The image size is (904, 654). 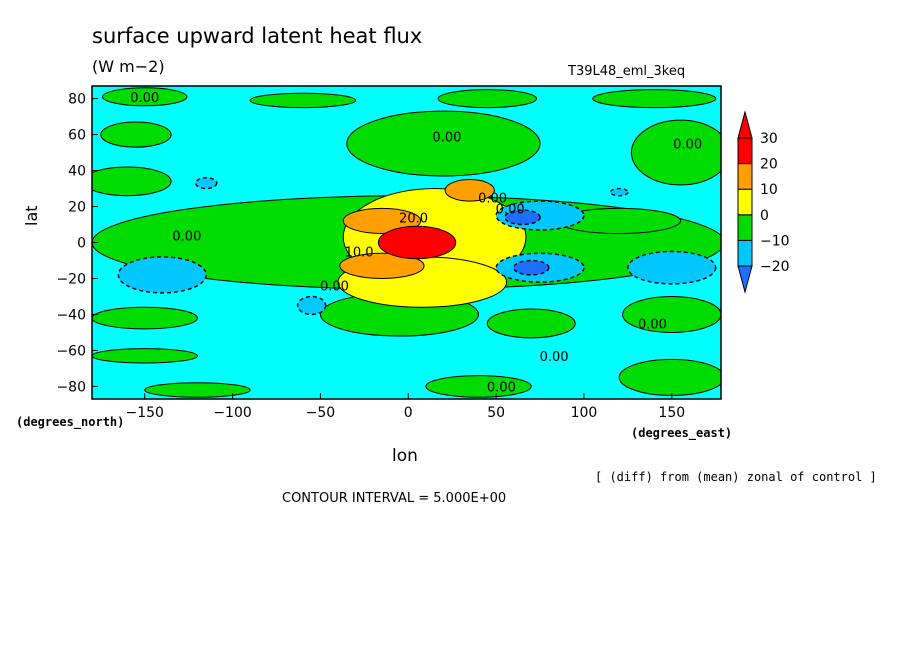 What do you see at coordinates (144, 413) in the screenshot?
I see `x-tick-label: −150` at bounding box center [144, 413].